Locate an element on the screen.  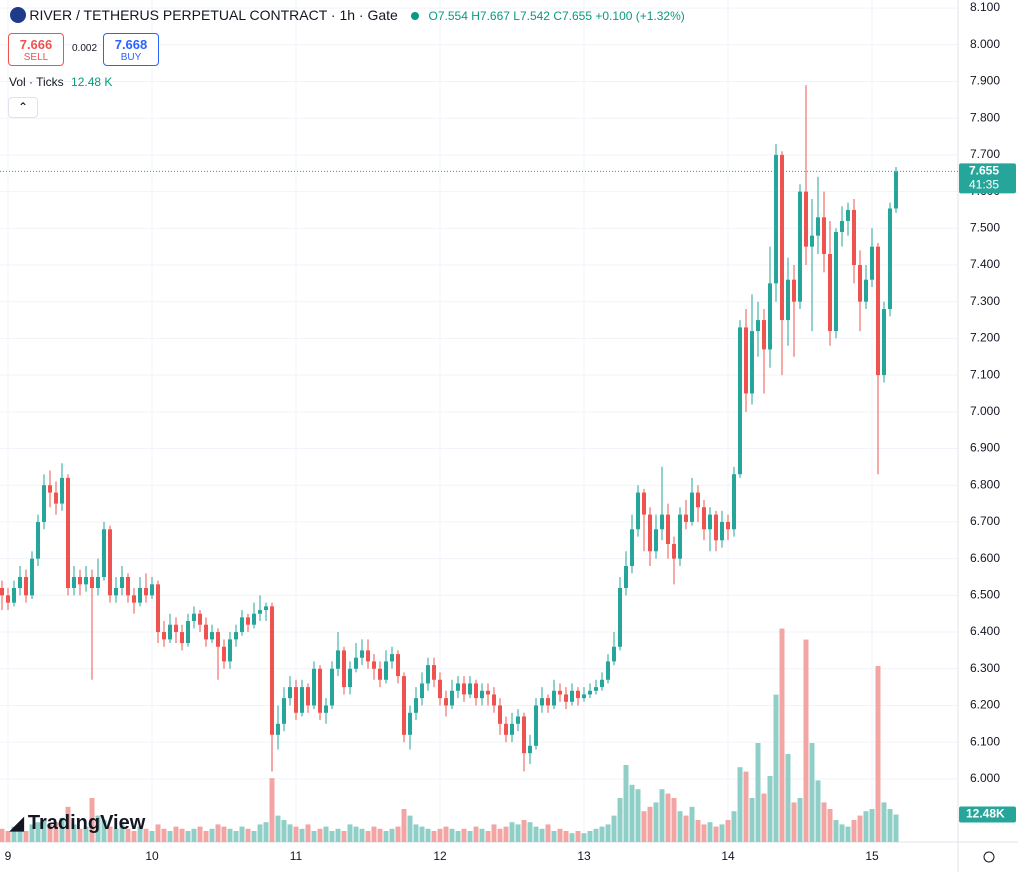
y-tick-label: 7.000 is located at coordinates (985, 411).